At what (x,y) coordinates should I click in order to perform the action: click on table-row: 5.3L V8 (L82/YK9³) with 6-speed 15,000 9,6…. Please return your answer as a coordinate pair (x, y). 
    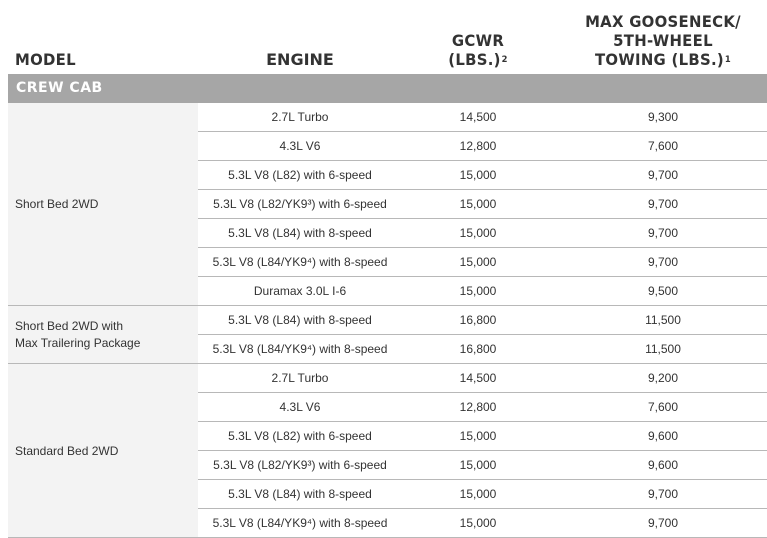
    Looking at the image, I should click on (482, 465).